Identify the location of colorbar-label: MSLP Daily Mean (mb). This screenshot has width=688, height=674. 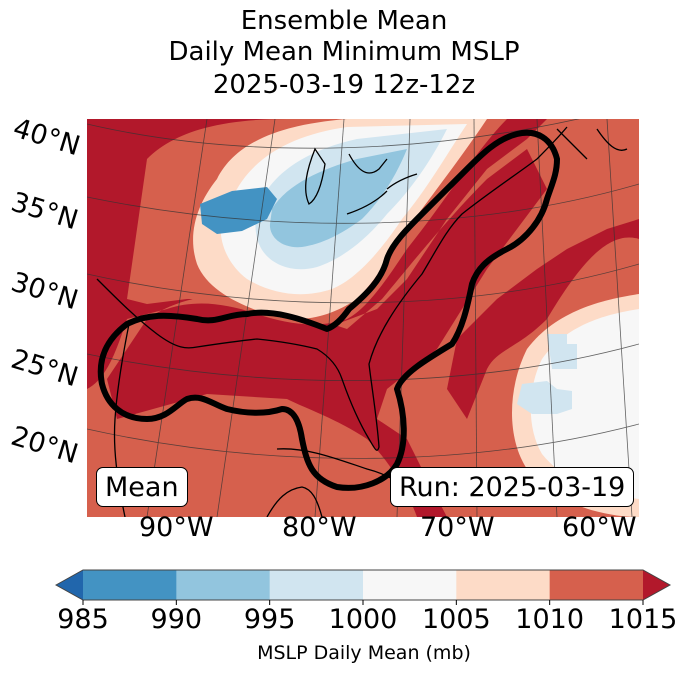
(364, 653).